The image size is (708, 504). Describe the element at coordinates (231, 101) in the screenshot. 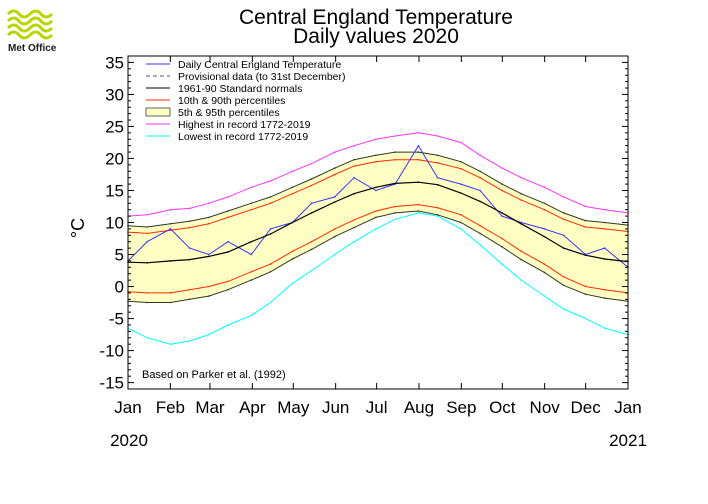

I see `legend-label: 10th & 90th percentiles` at that location.